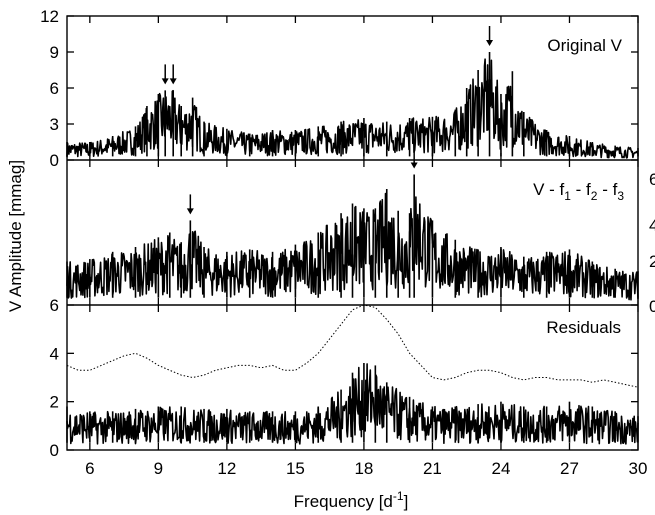  I want to click on right-clipped-label: 2, so click(652, 261).